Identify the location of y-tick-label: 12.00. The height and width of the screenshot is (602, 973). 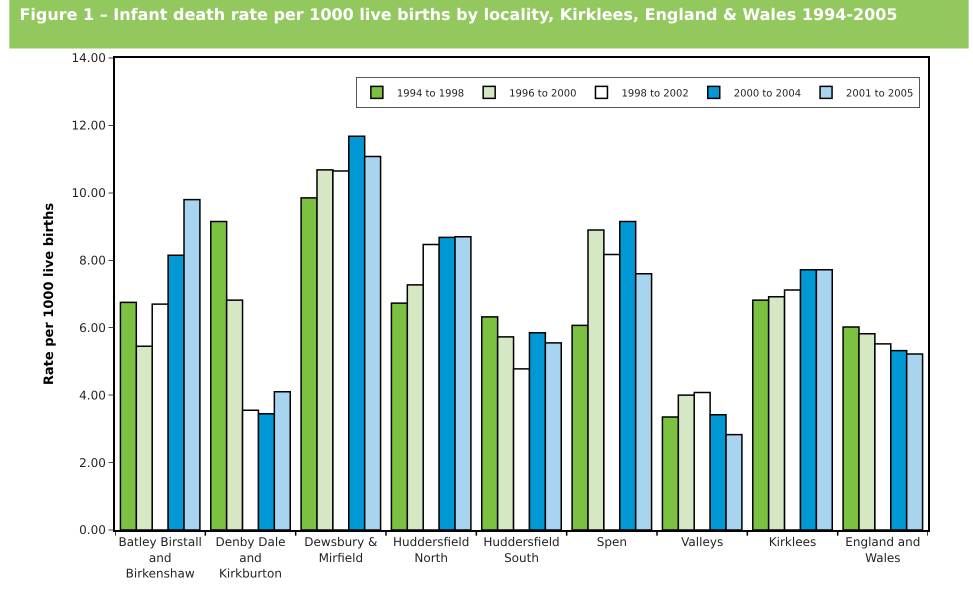
(88, 125).